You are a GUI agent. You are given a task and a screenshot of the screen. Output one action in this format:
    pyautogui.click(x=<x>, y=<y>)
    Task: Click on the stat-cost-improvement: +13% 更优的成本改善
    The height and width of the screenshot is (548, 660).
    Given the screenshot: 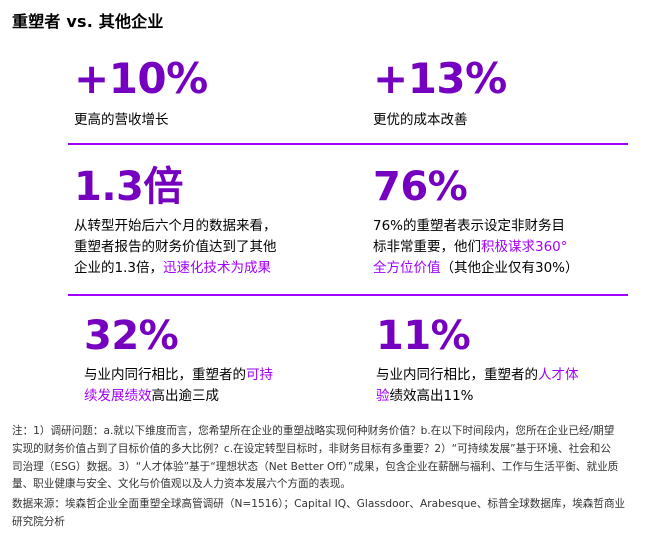 What is the action you would take?
    pyautogui.click(x=440, y=94)
    